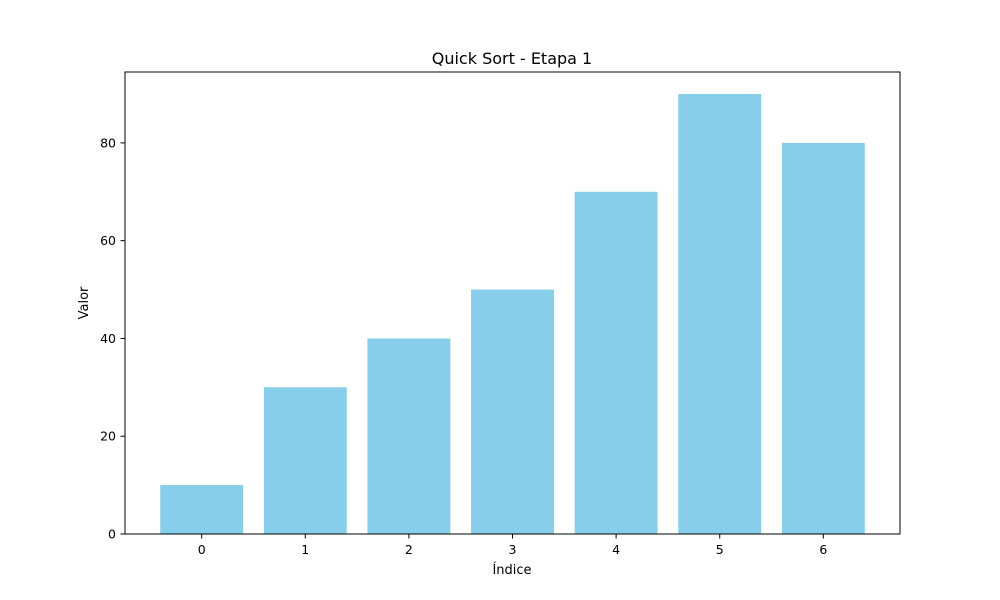 Image resolution: width=1000 pixels, height=600 pixels. What do you see at coordinates (720, 549) in the screenshot?
I see `x-tick-label: 5` at bounding box center [720, 549].